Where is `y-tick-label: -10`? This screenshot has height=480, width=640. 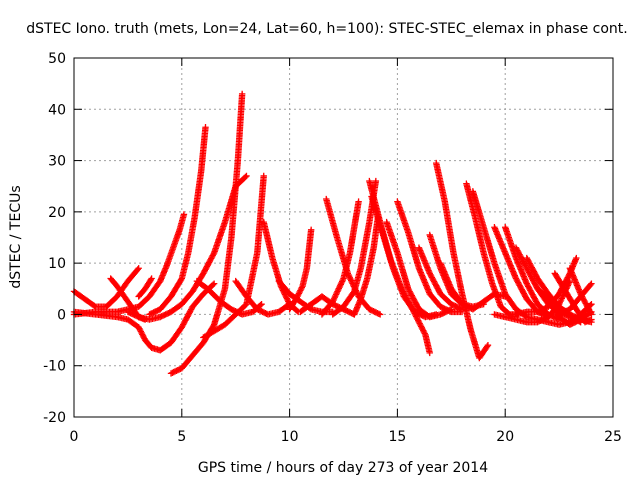
y-tick-label: -10 is located at coordinates (54, 367).